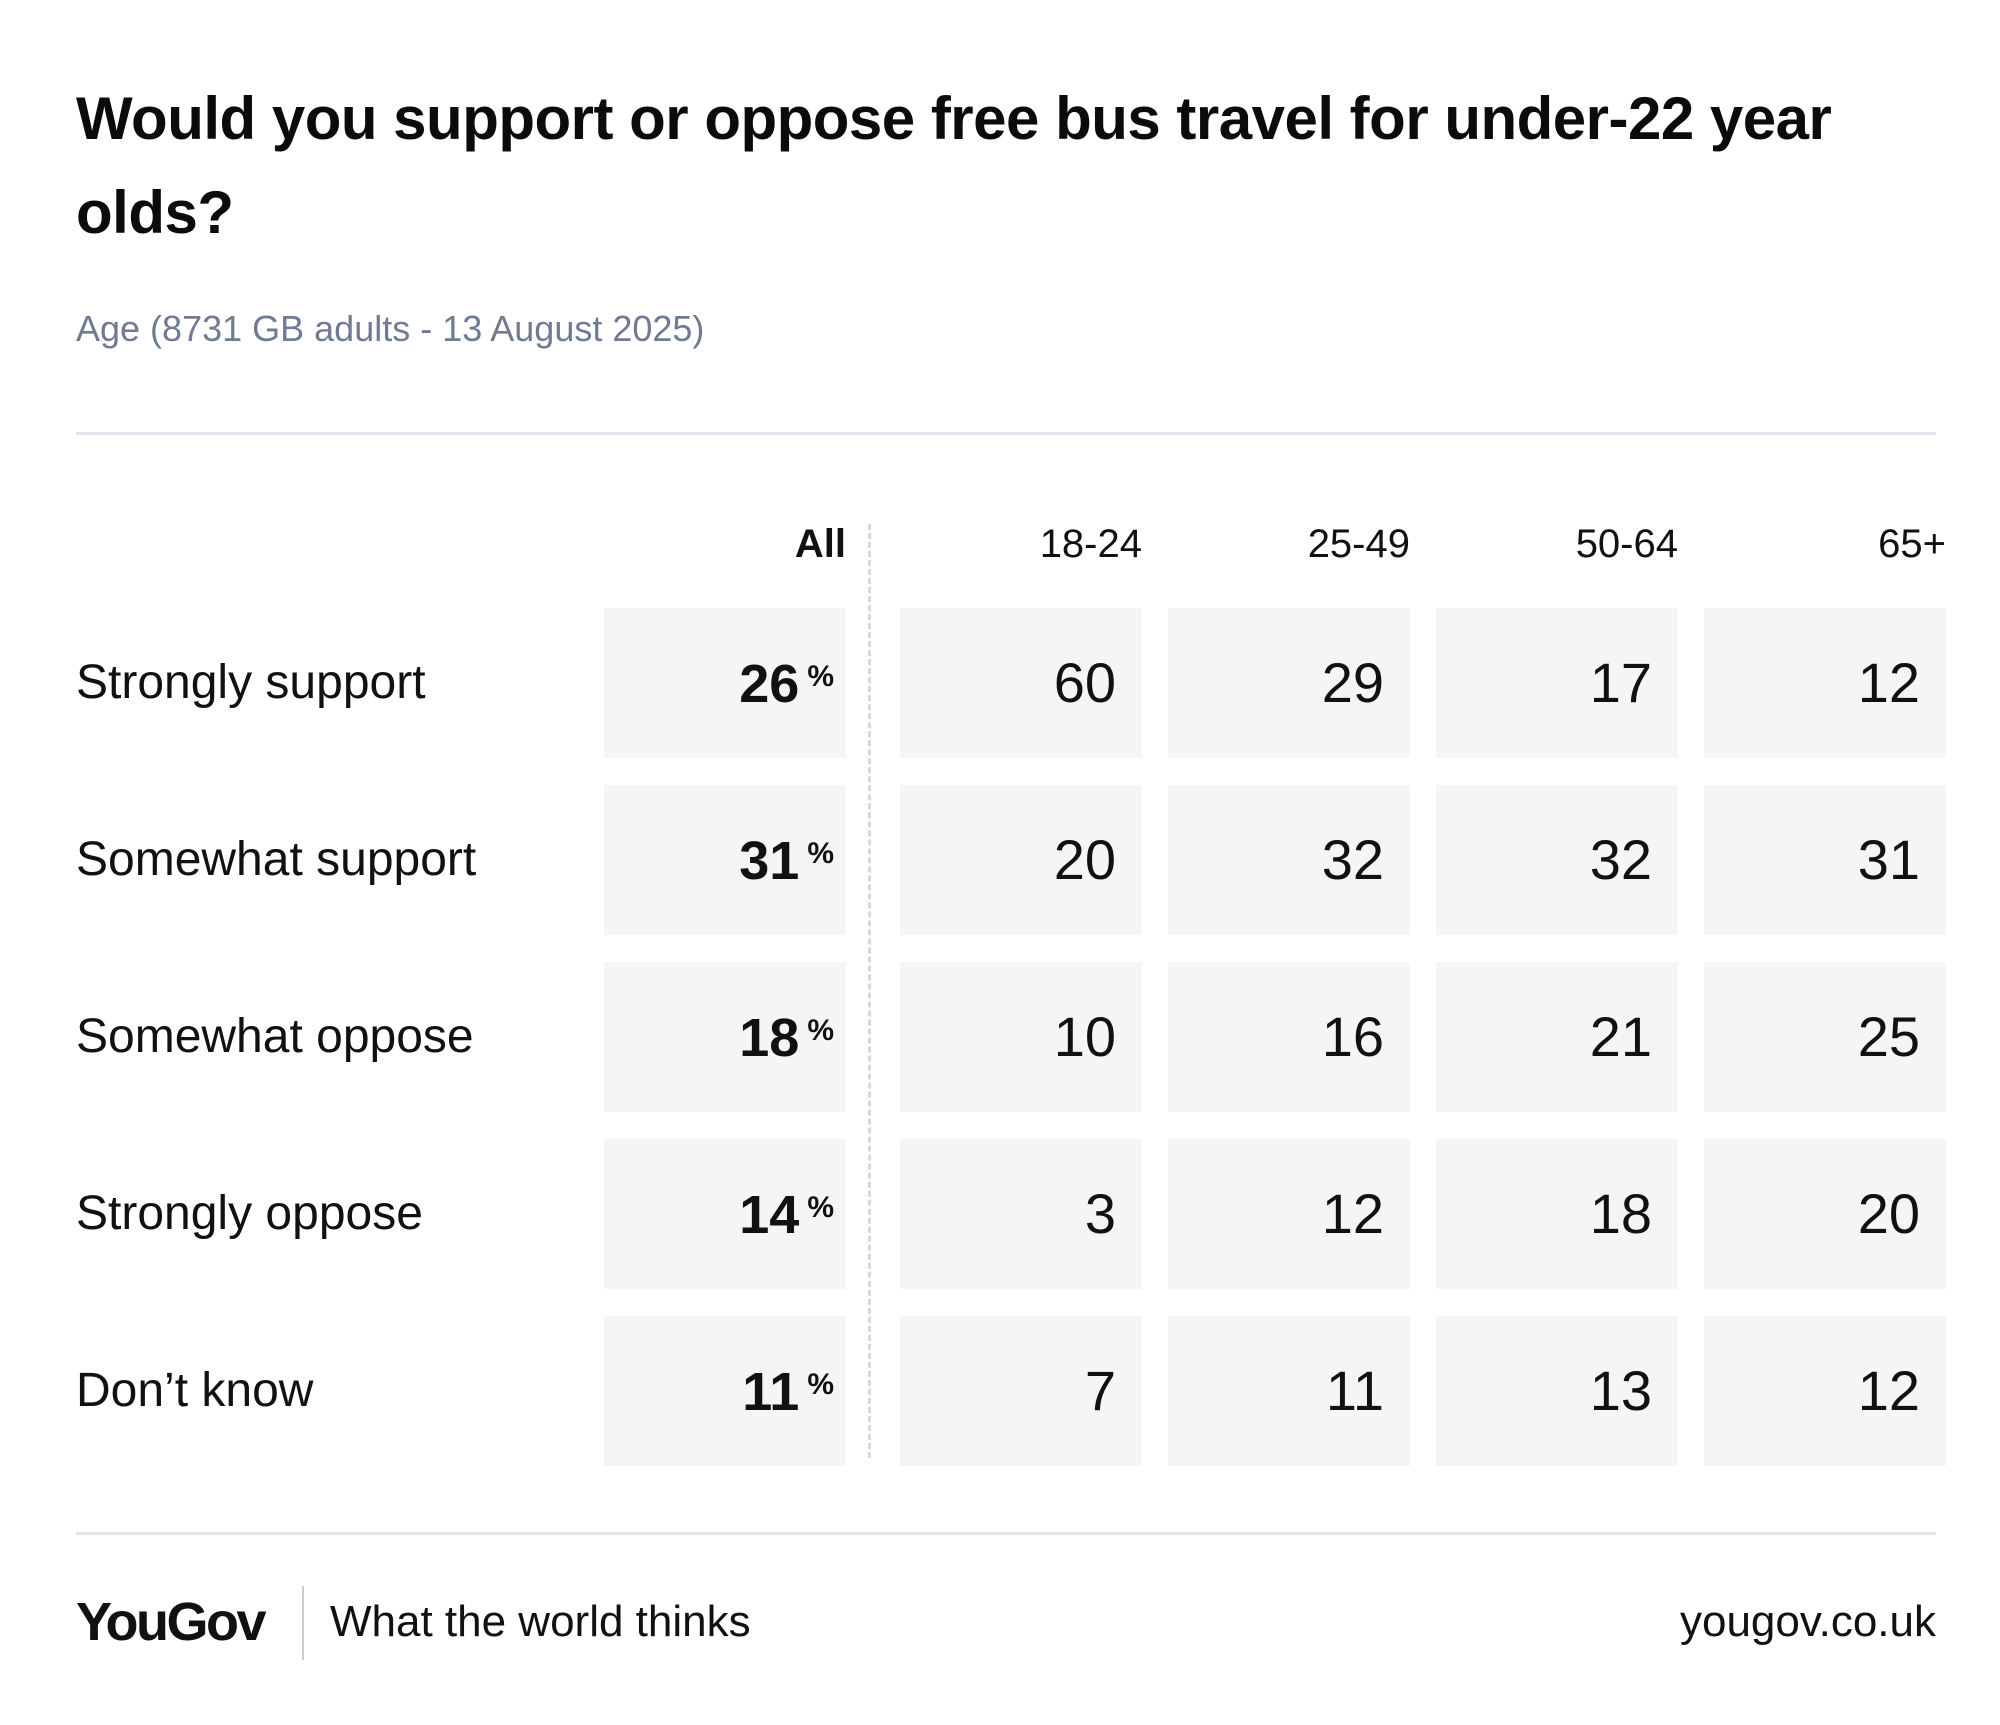  What do you see at coordinates (249, 1213) in the screenshot?
I see `row-label: Strongly oppose` at bounding box center [249, 1213].